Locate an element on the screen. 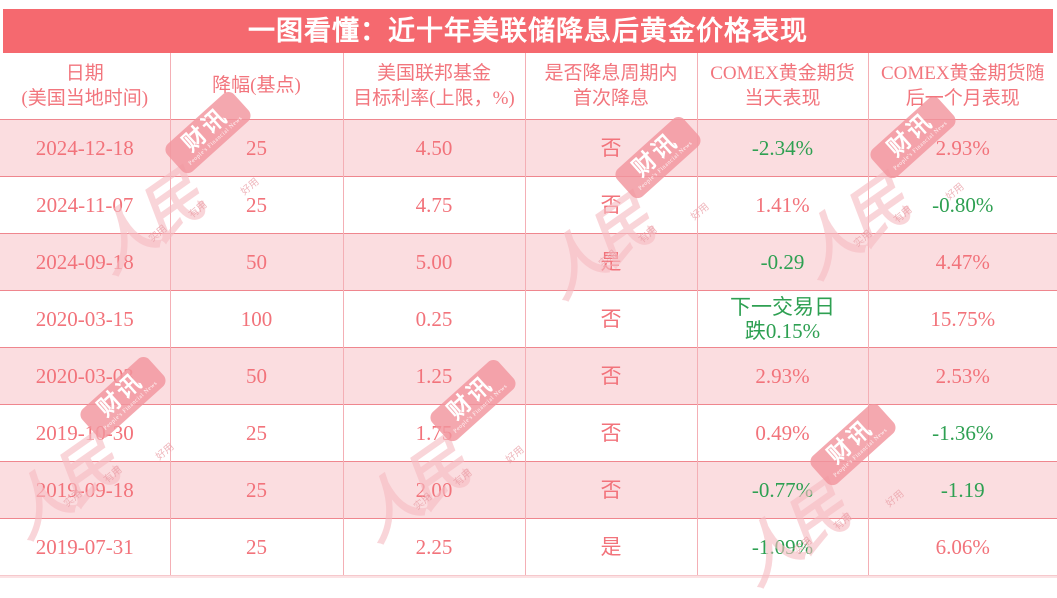 The width and height of the screenshot is (1057, 598). table-row: 2019-07-31 25 2.25 是 -1.09% 6.06% is located at coordinates (528, 547).